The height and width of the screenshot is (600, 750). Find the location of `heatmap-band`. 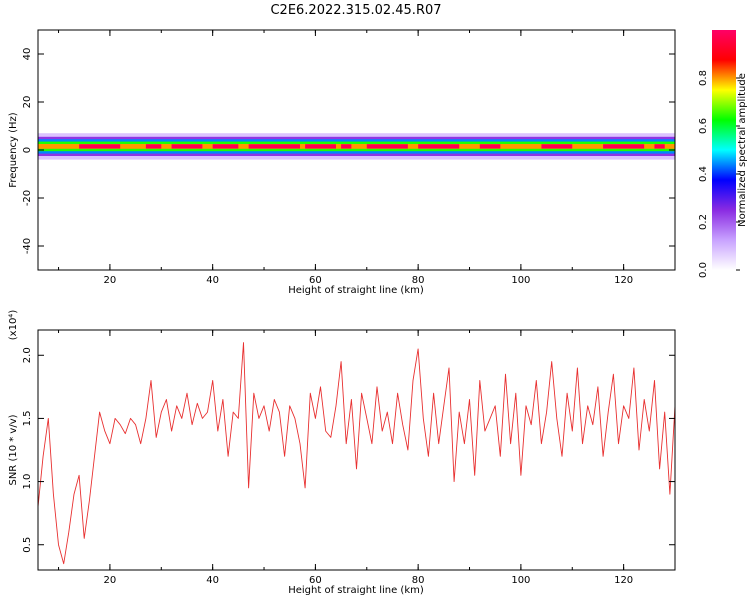

heatmap-band is located at coordinates (356, 146).